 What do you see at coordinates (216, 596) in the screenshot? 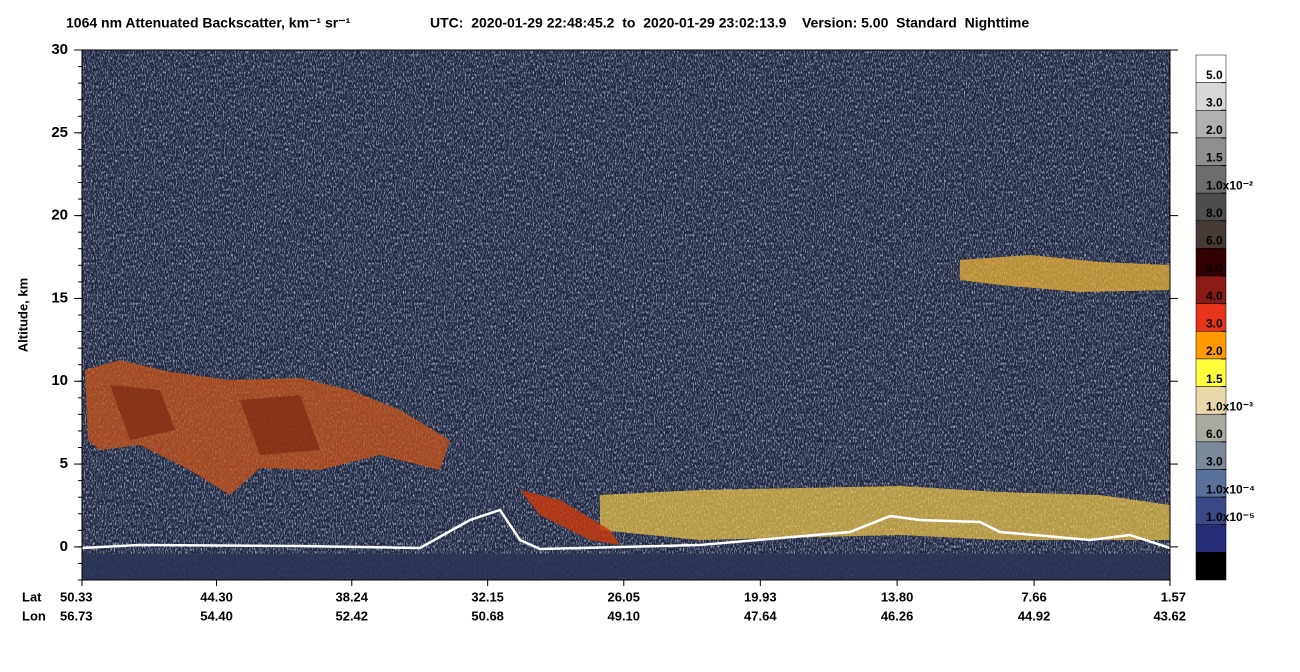
I see `lat-label: 44.30` at bounding box center [216, 596].